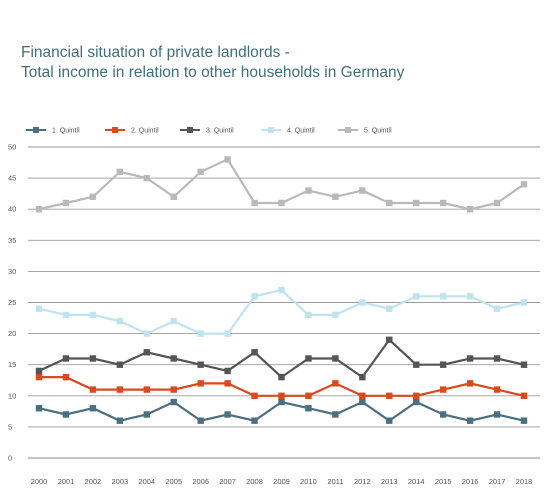 Image resolution: width=558 pixels, height=491 pixels. Describe the element at coordinates (39, 481) in the screenshot. I see `x-tick-label: 2000` at that location.